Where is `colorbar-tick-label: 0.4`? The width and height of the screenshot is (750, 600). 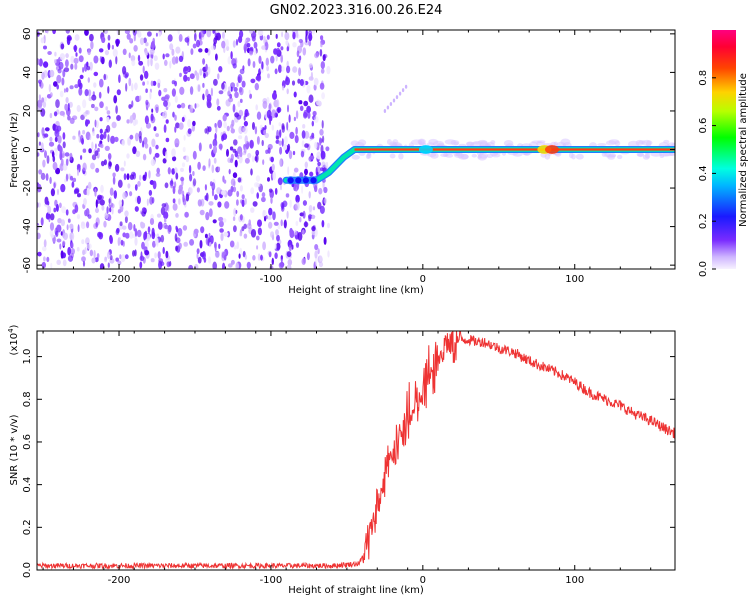 colorbar-tick-label: 0.4 is located at coordinates (703, 173).